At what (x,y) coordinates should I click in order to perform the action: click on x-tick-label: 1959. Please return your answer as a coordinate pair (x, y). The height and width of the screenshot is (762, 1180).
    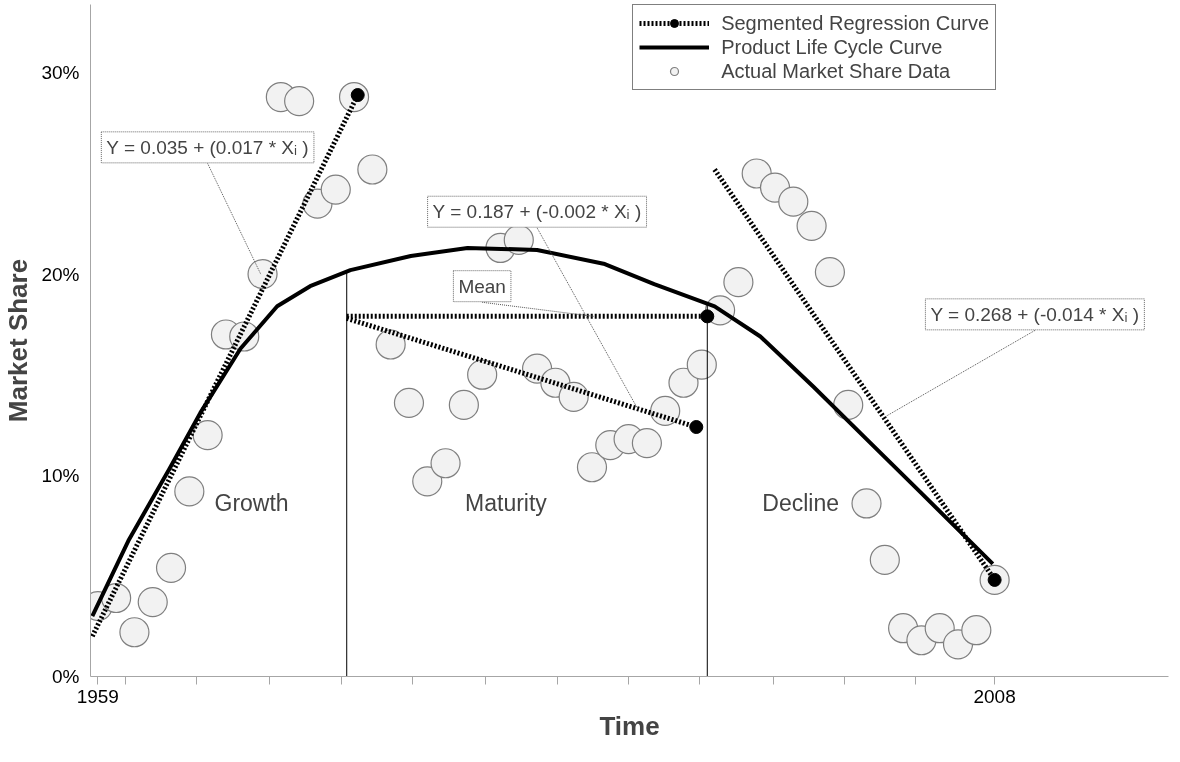
    Looking at the image, I should click on (97, 696).